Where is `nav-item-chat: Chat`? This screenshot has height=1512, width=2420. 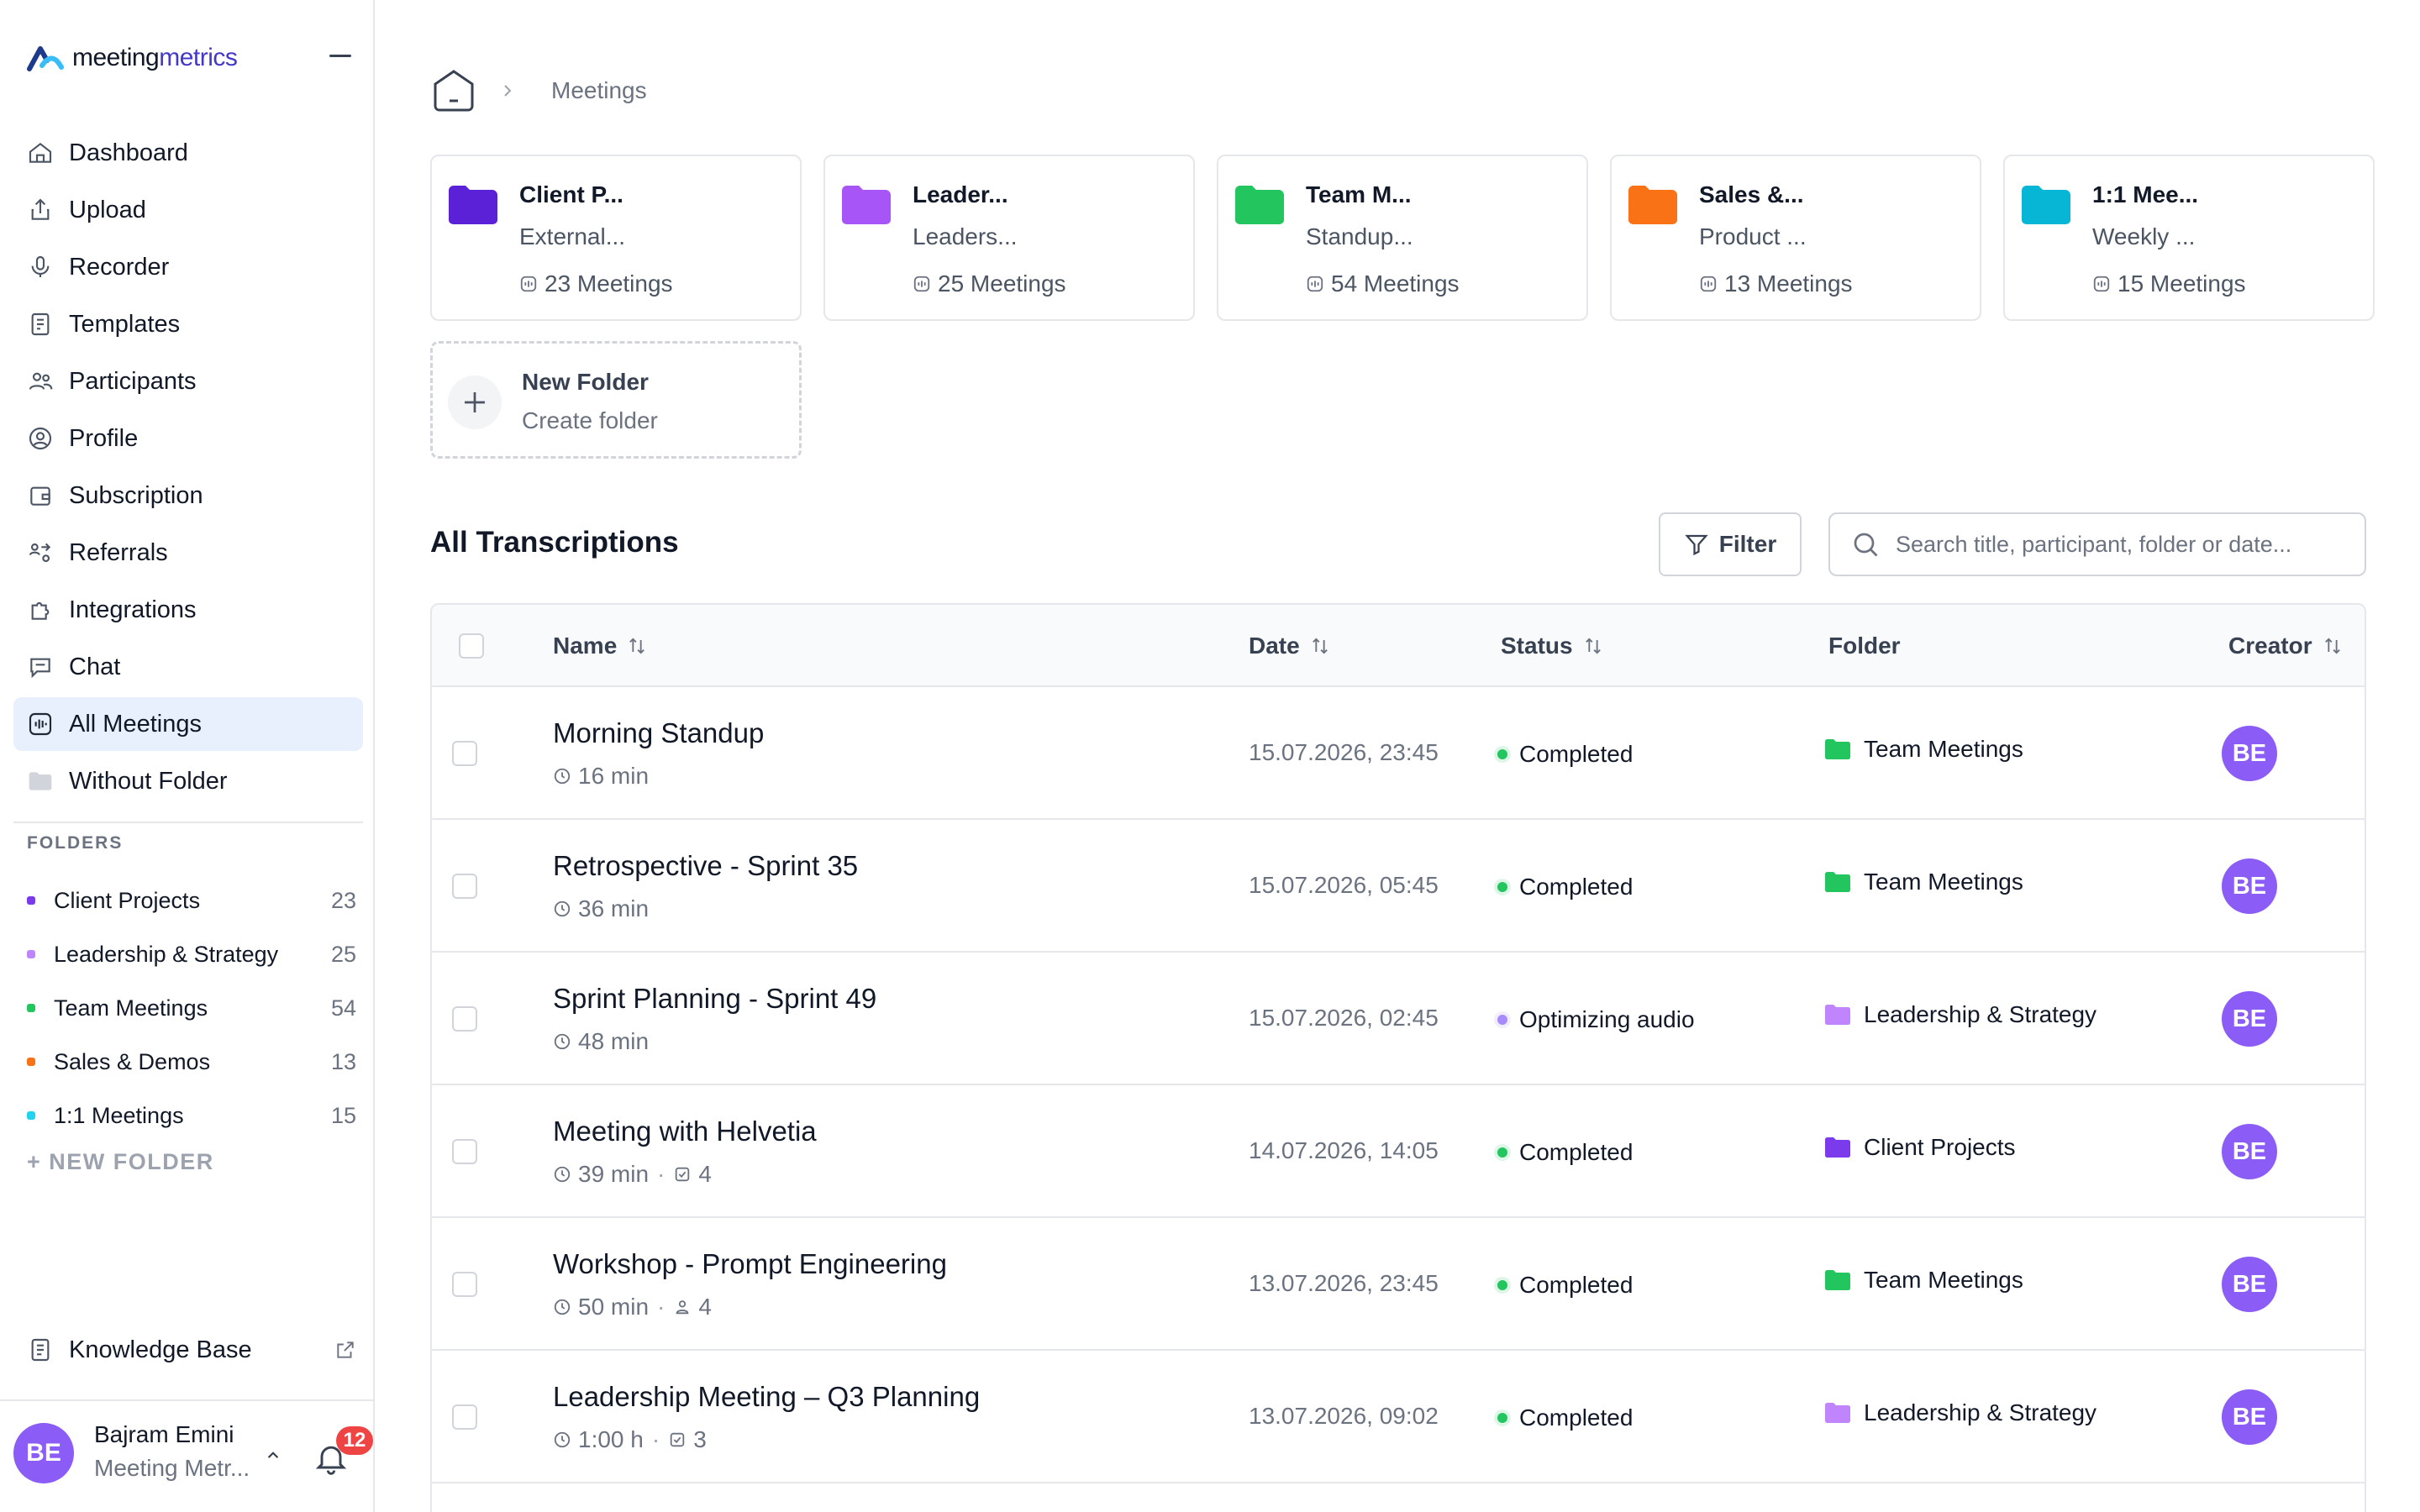
nav-item-chat: Chat is located at coordinates (188, 667).